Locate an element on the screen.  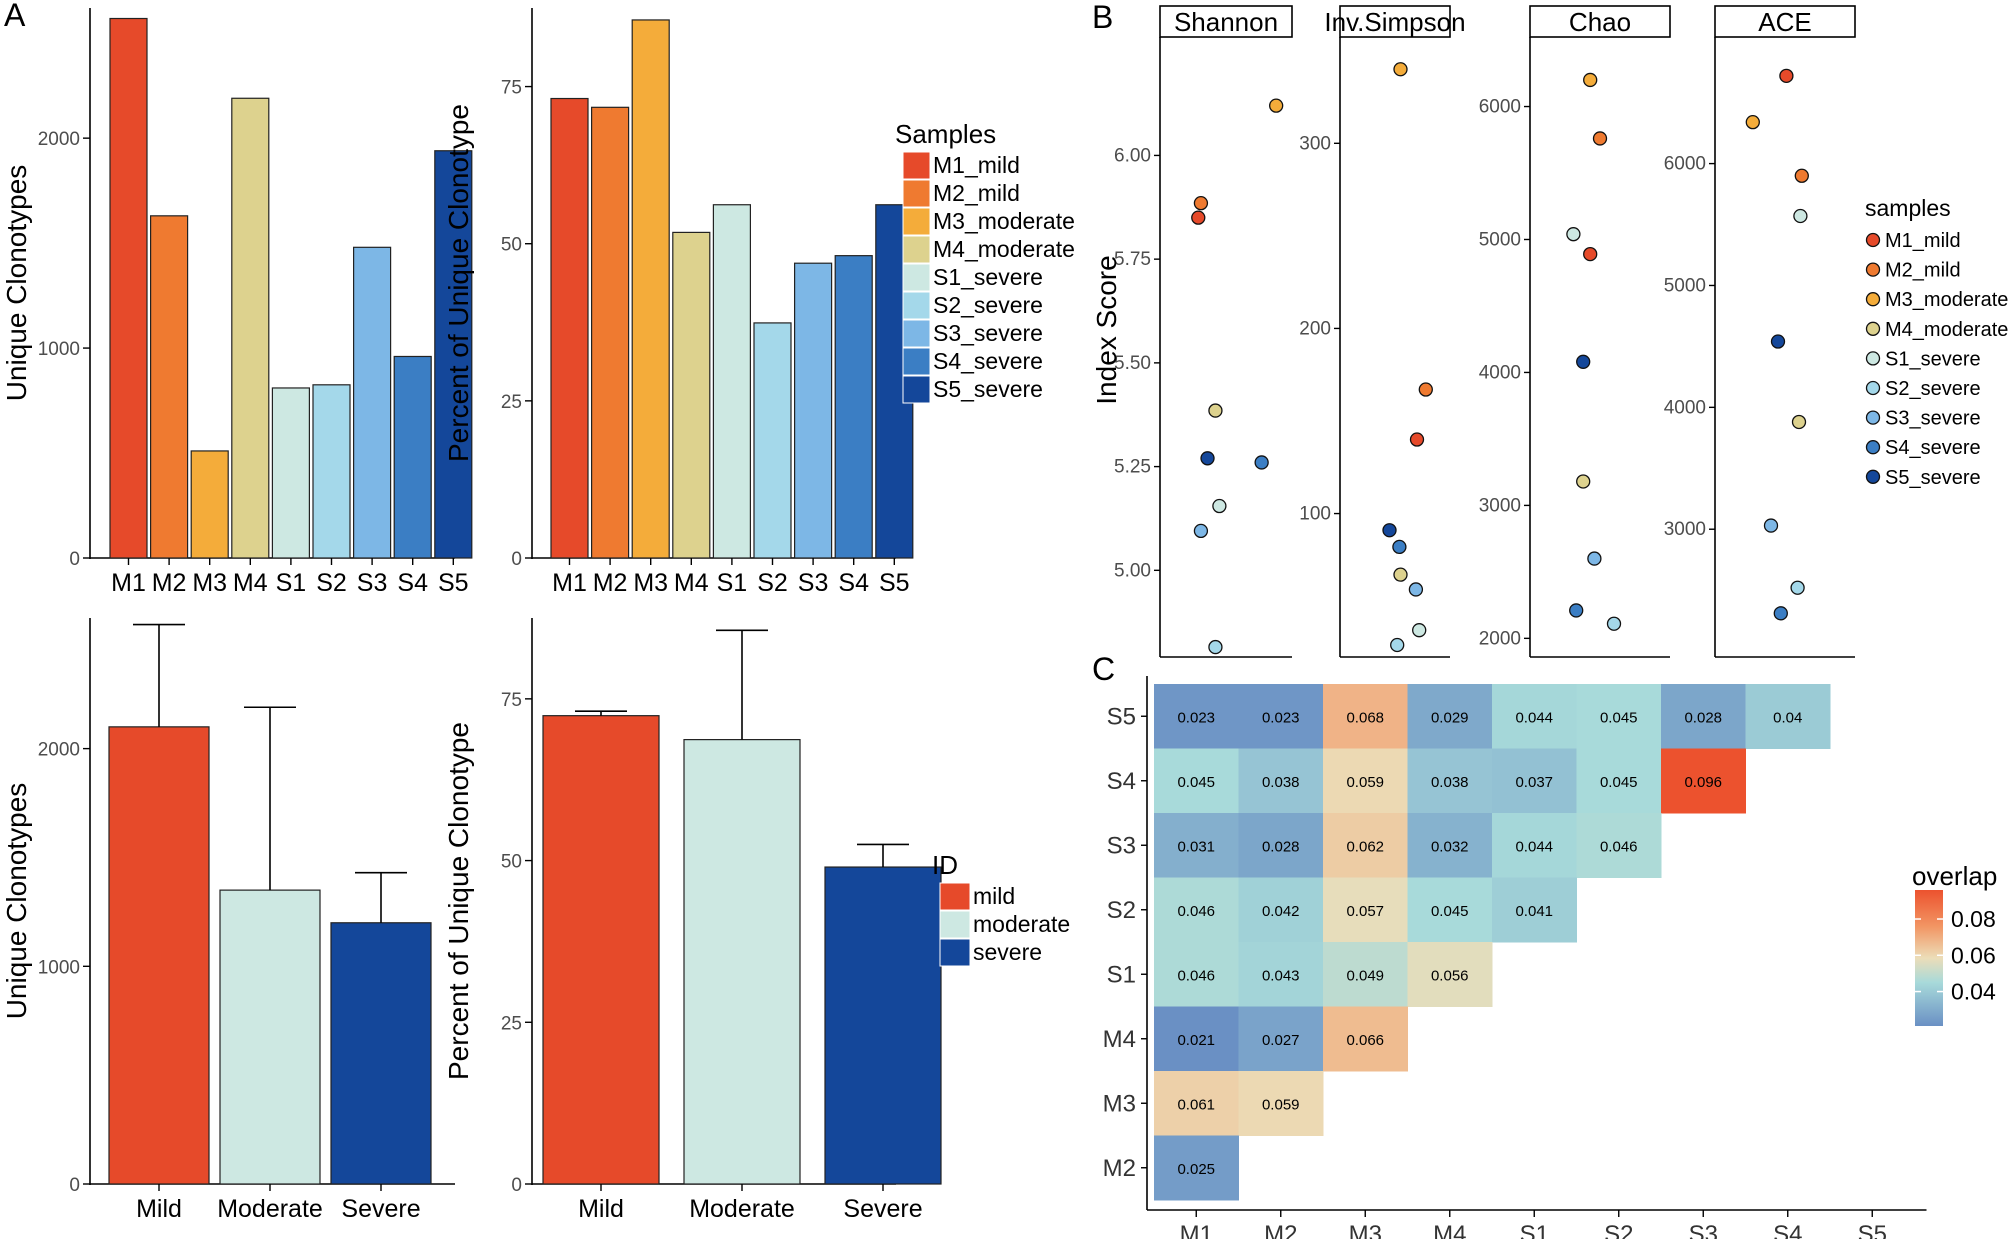
facet-chao: Chao 2000 3000 4000 5000 6000 is located at coordinates (1575, 331).